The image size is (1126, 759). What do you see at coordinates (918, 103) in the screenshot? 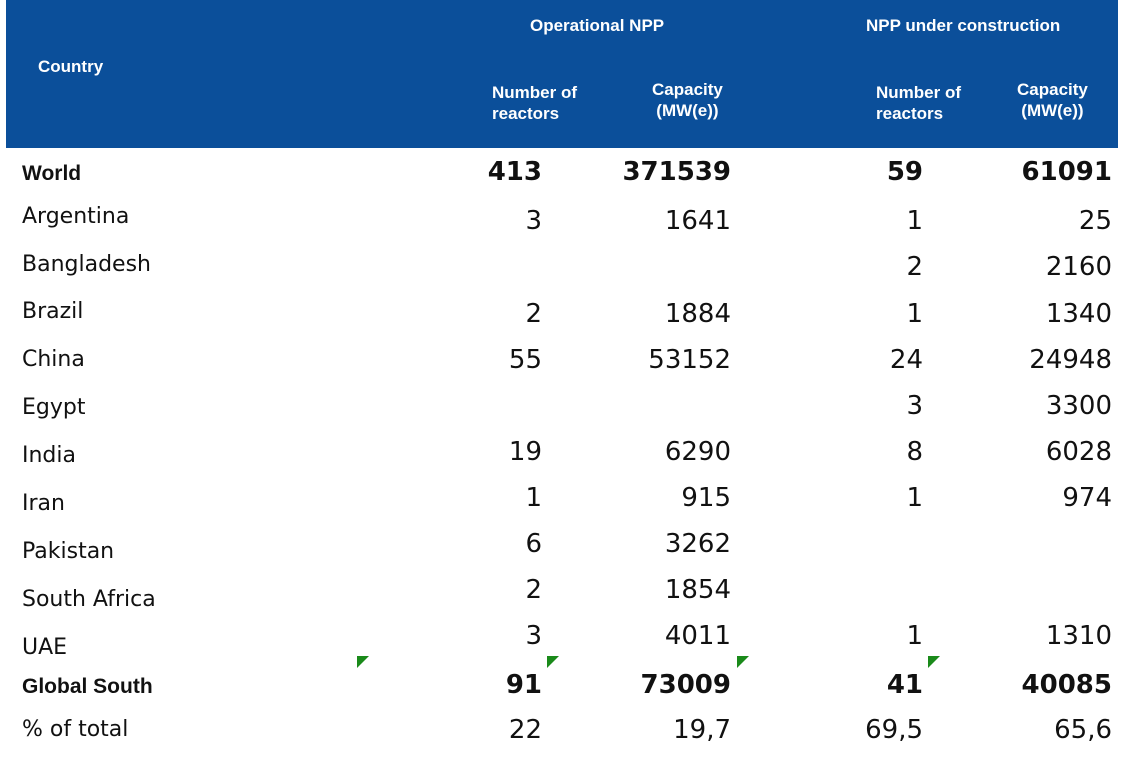
I see `header-uc-number-of-reactors: Number of reactors` at bounding box center [918, 103].